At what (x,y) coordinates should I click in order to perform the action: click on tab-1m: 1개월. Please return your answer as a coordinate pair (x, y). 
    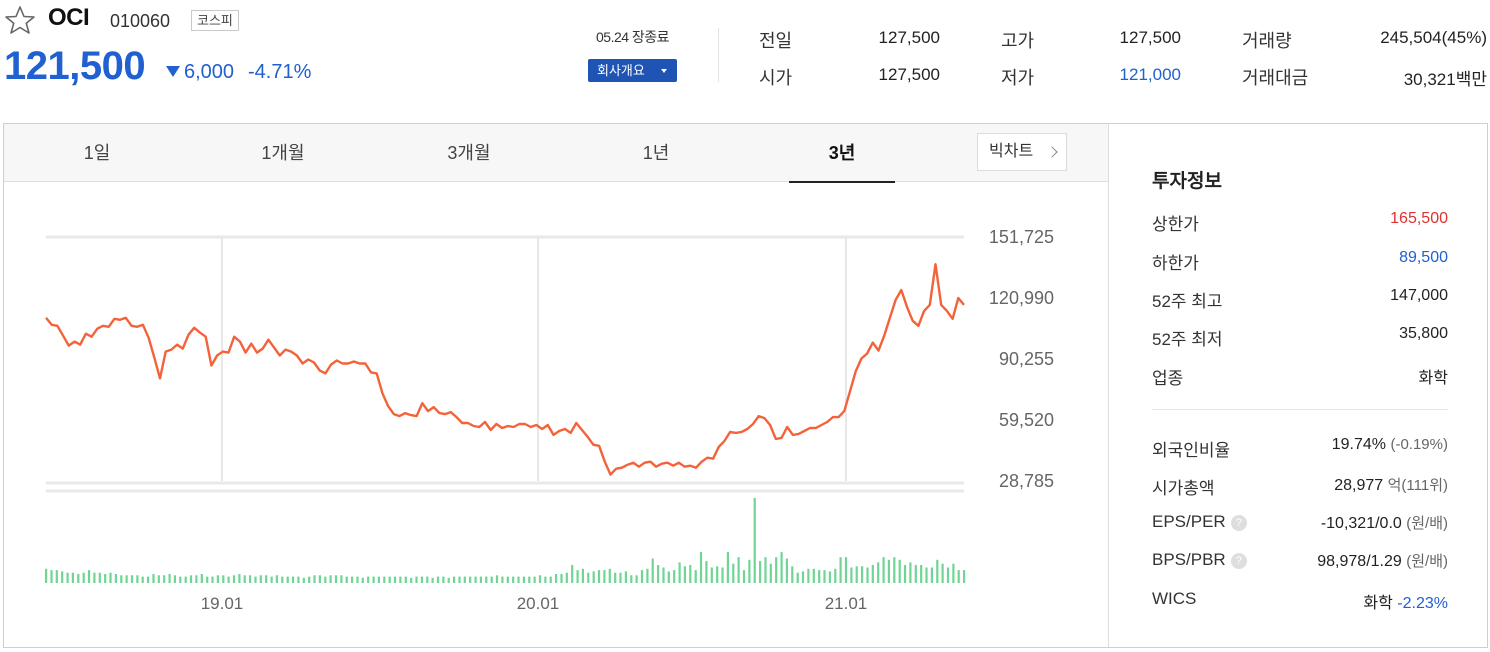
    Looking at the image, I should click on (283, 153).